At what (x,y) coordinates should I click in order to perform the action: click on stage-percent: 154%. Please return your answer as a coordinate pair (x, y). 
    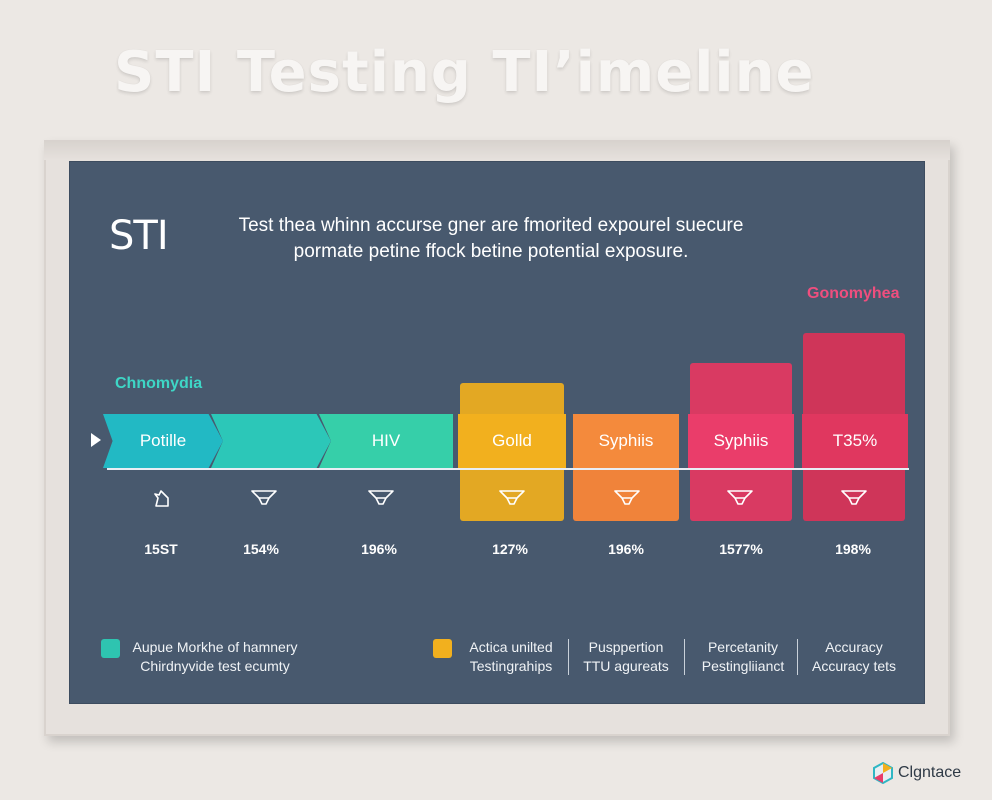
    Looking at the image, I should click on (261, 549).